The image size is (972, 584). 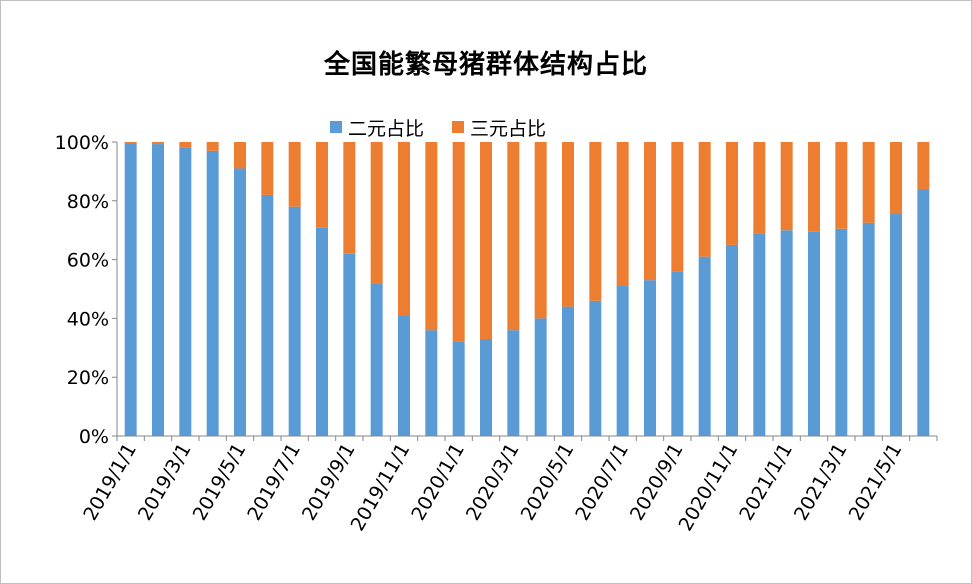 I want to click on x-tick-label: 2021/1/1, so click(x=766, y=482).